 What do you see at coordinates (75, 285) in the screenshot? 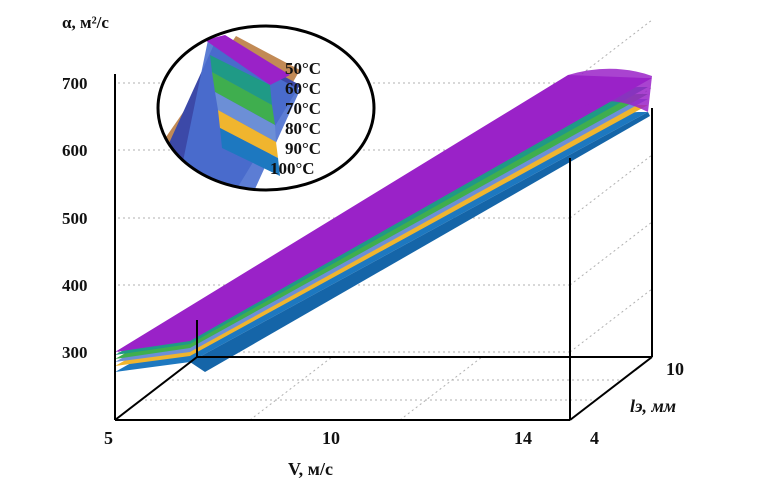
I see `z-tick-label: 400` at bounding box center [75, 285].